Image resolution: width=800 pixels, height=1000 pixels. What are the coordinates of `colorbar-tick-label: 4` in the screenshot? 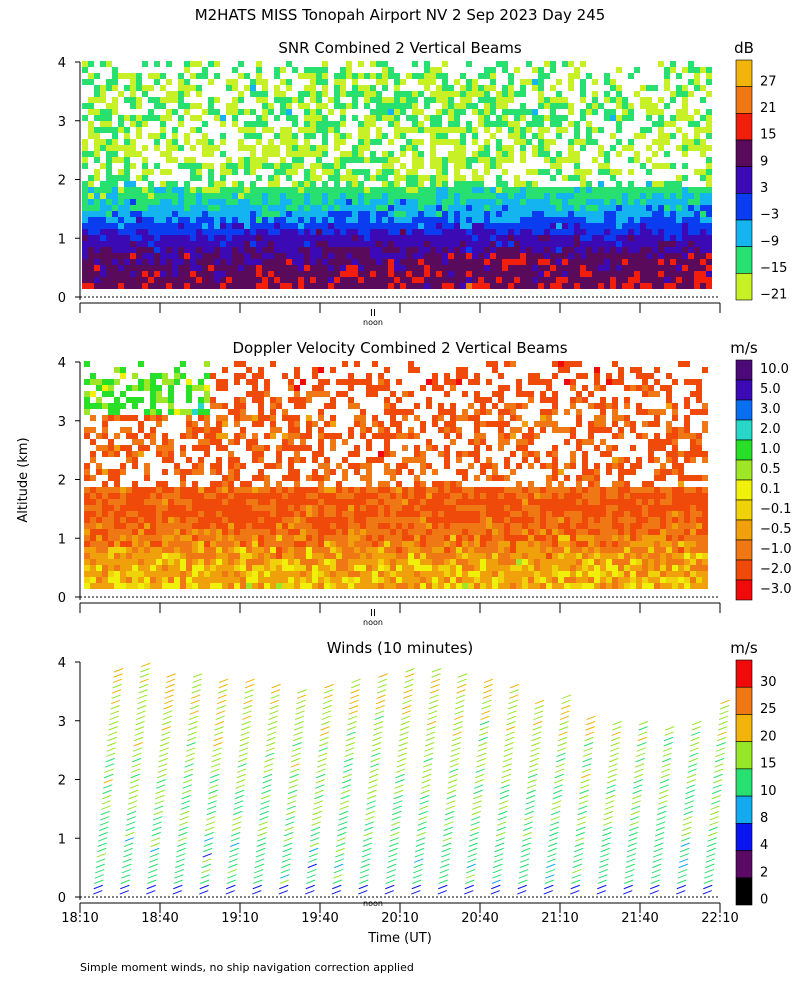 It's located at (764, 845).